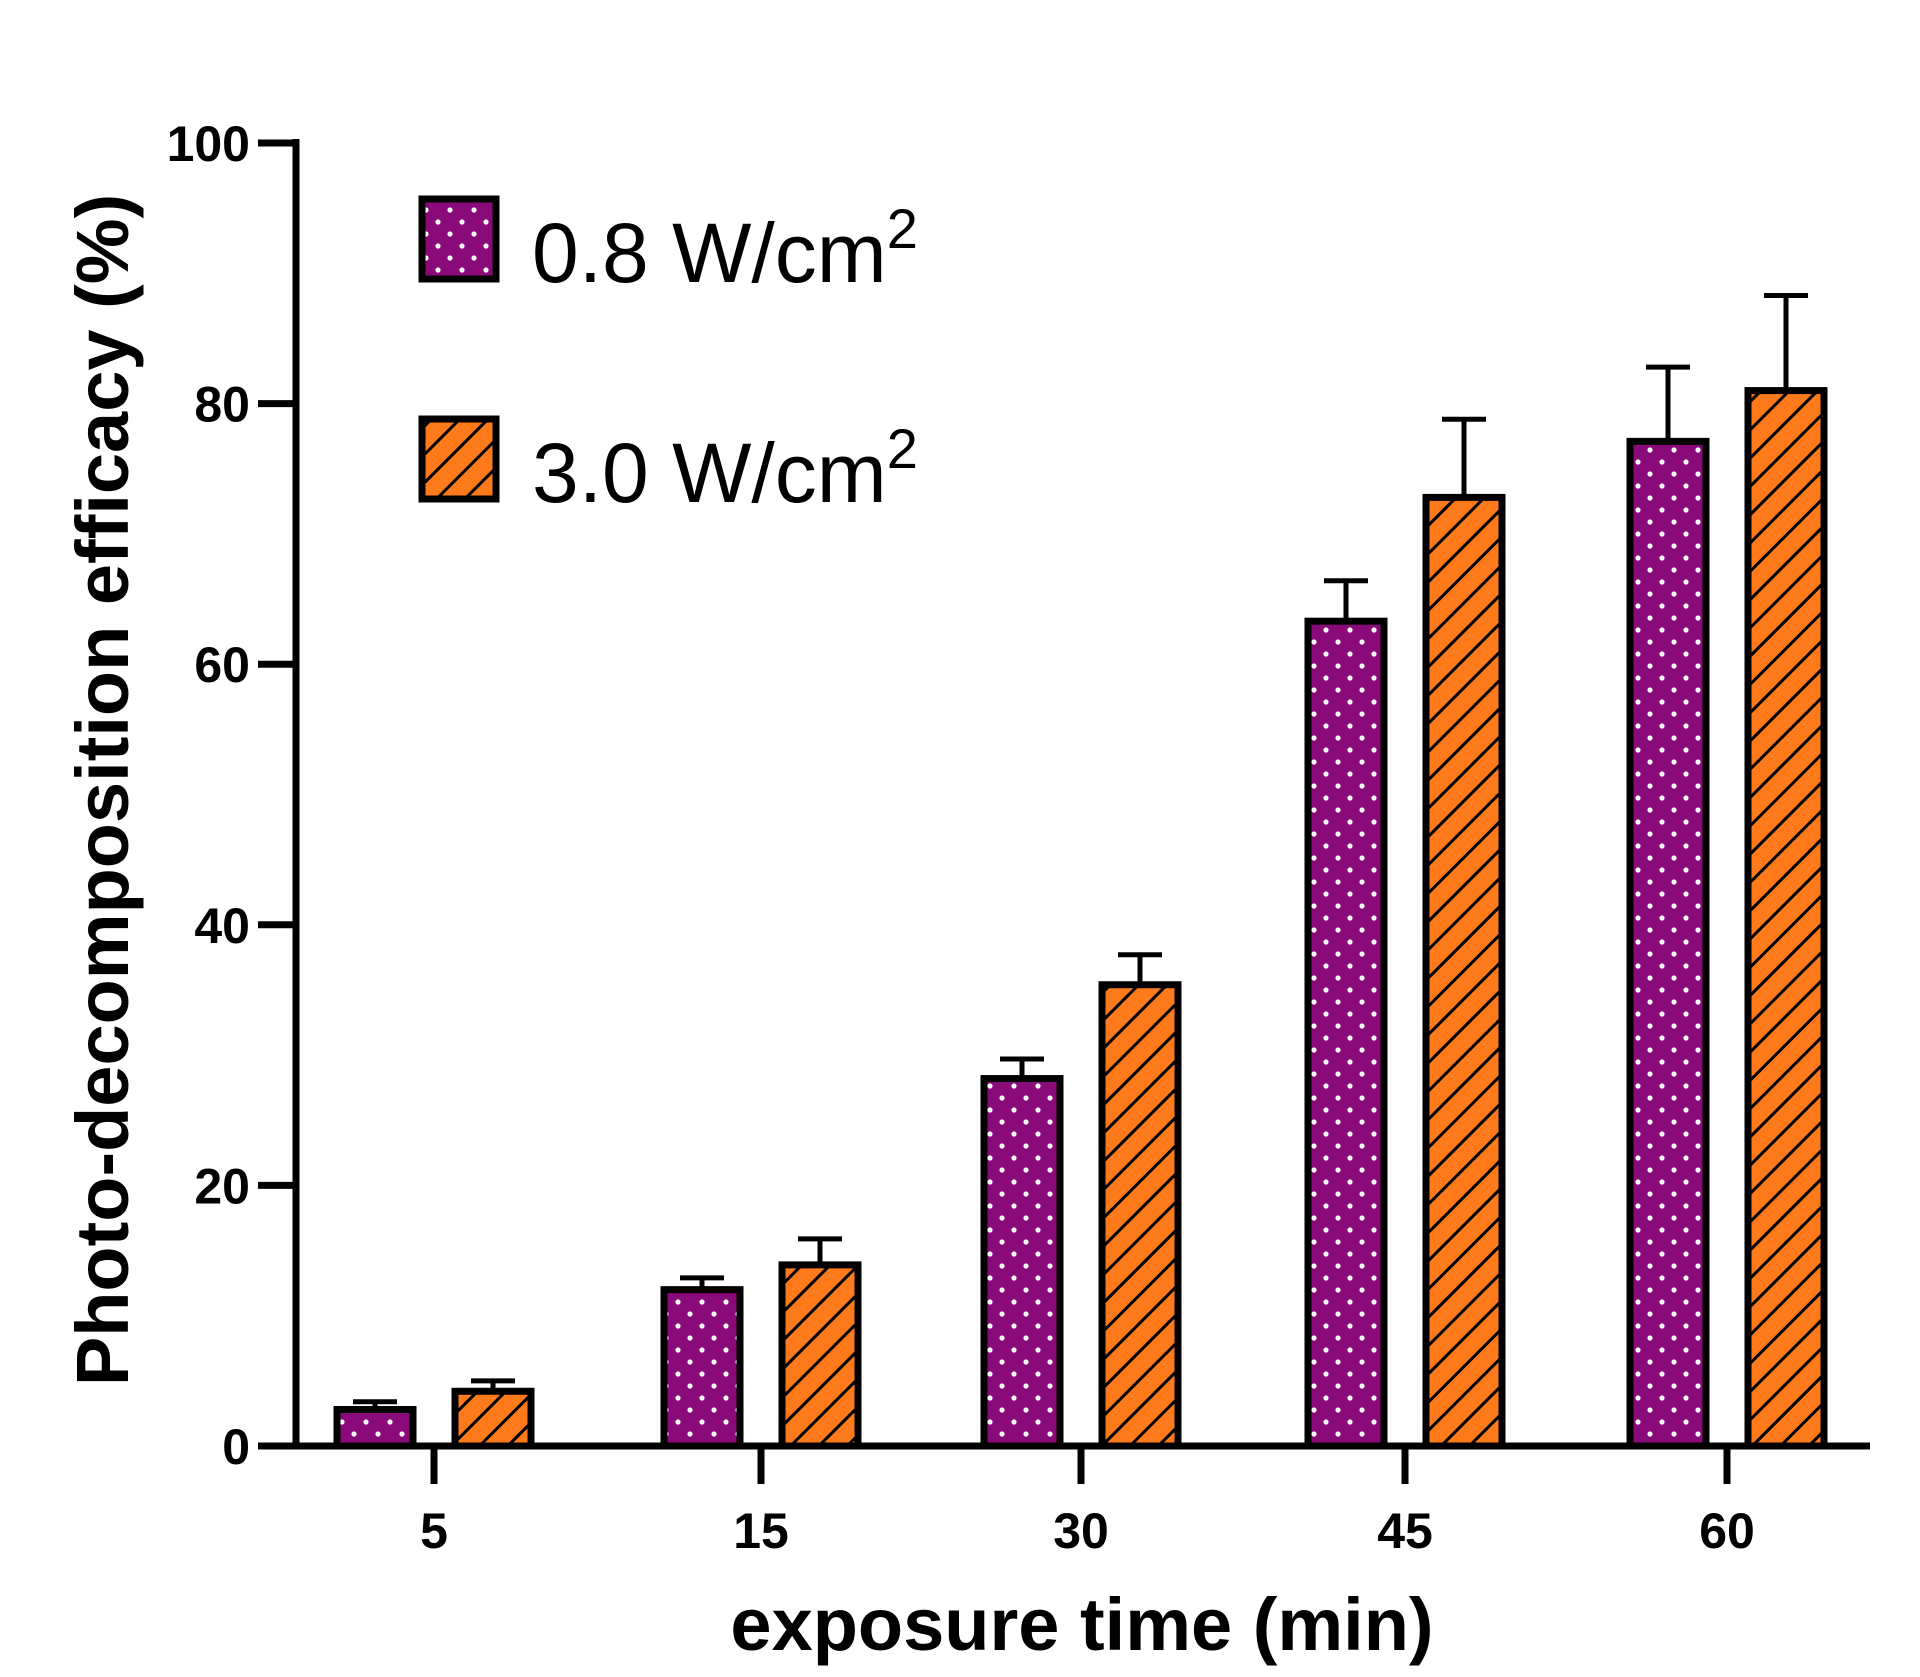 The height and width of the screenshot is (1677, 1920). Describe the element at coordinates (434, 1531) in the screenshot. I see `x-tick-label-5: 5` at that location.